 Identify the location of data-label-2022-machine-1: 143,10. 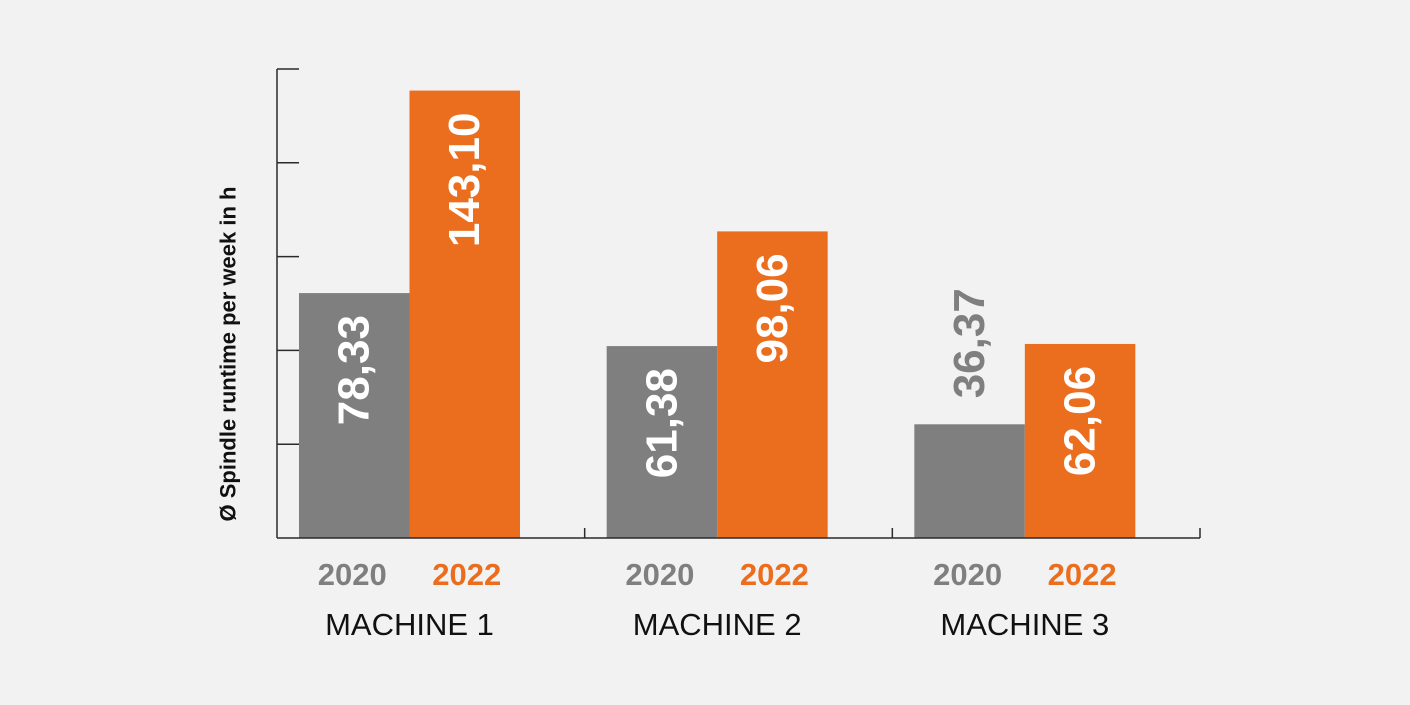
(464, 180).